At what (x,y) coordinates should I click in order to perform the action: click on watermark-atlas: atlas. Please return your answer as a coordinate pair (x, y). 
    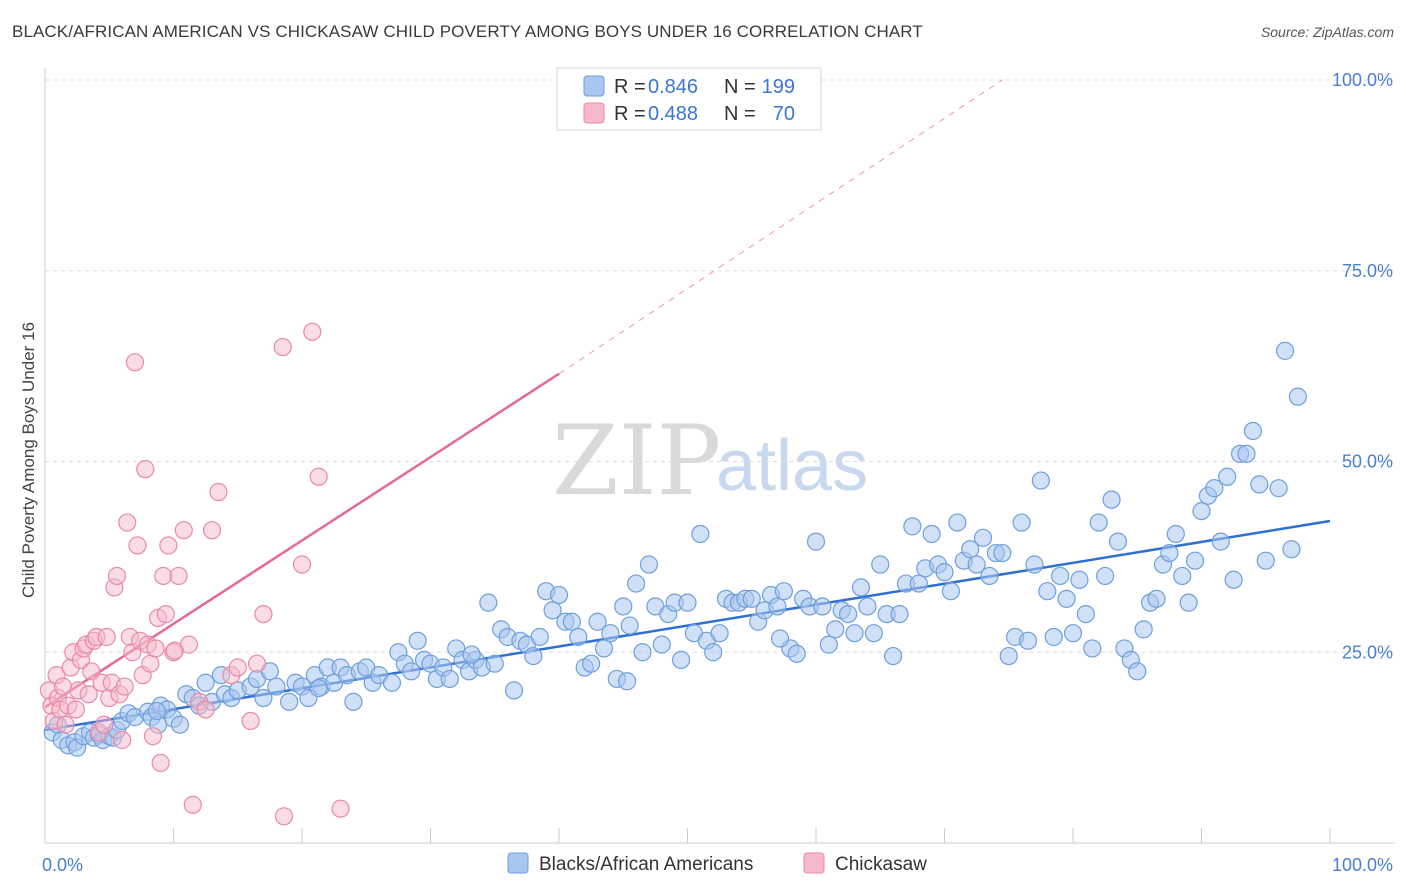
    Looking at the image, I should click on (792, 466).